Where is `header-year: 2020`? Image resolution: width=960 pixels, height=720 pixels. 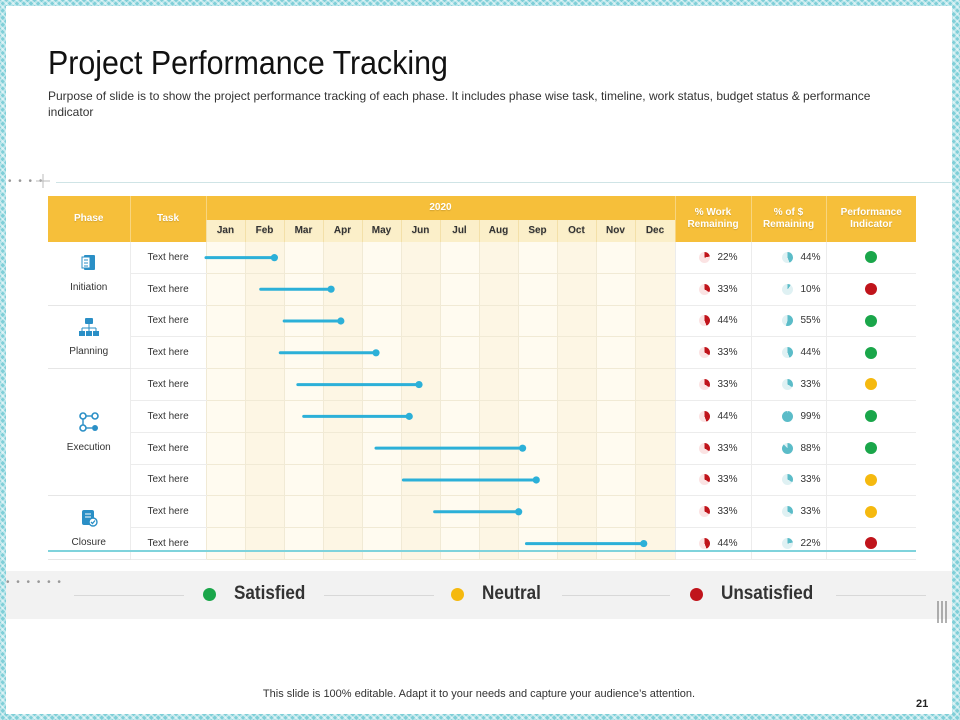 header-year: 2020 is located at coordinates (440, 208).